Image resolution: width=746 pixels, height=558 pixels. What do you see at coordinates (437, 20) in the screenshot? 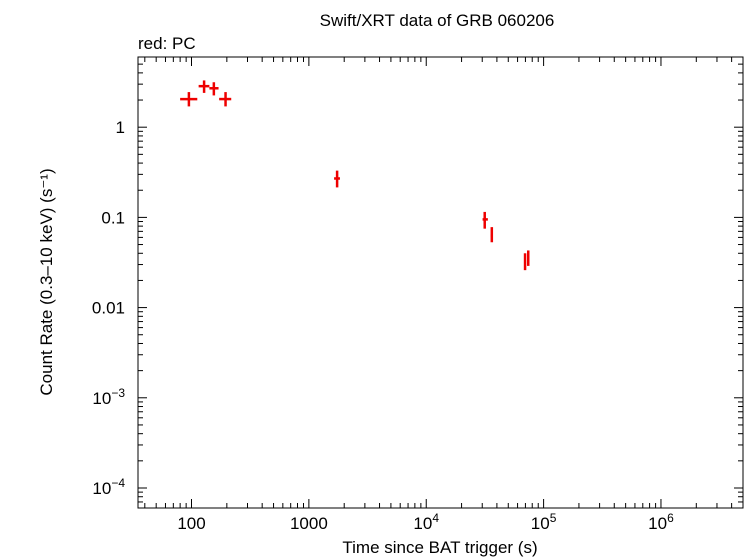
I see `chart-title: Swift/XRT data of GRB 060206` at bounding box center [437, 20].